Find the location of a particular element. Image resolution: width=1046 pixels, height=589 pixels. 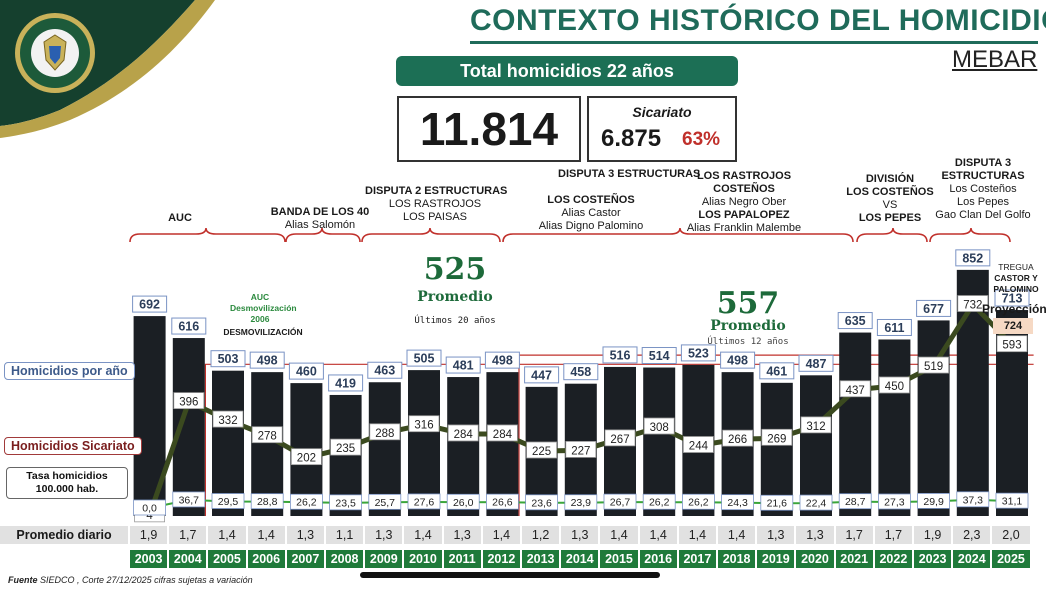

bar-label-2007: 460 is located at coordinates (306, 372).